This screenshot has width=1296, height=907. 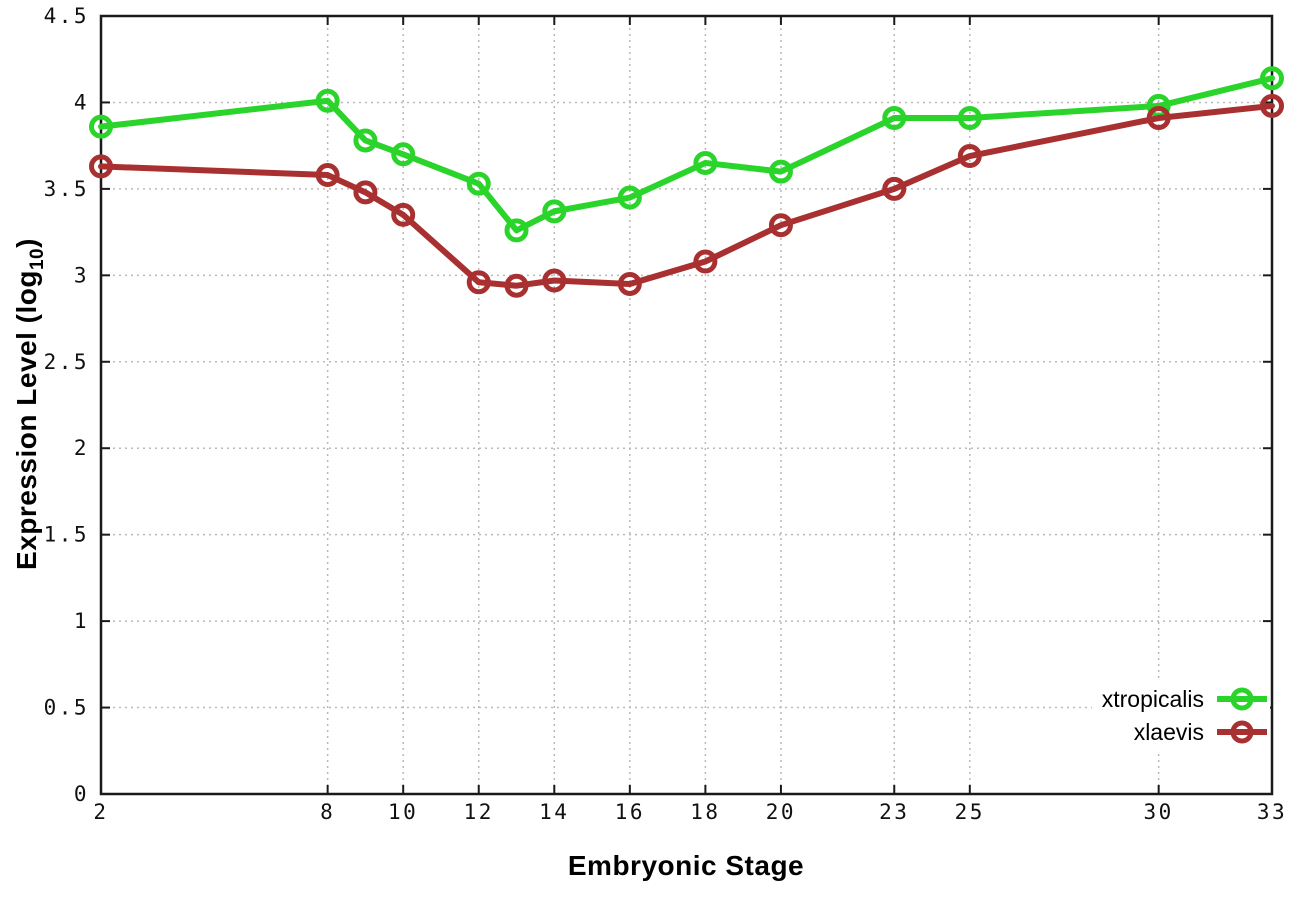 I want to click on svg-text: 14, so click(x=554, y=812).